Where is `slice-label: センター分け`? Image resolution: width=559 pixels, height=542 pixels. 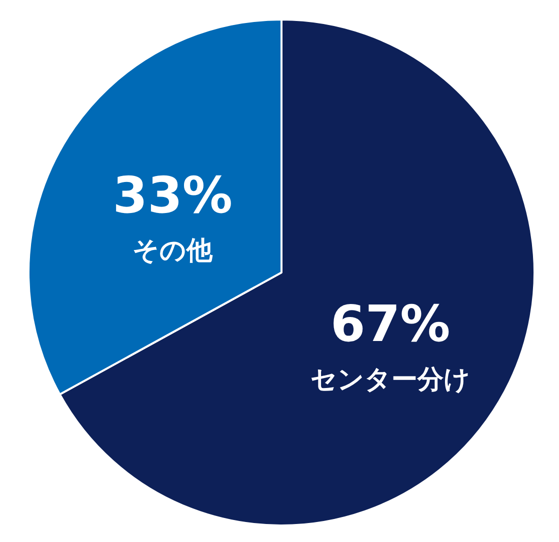 slice-label: センター分け is located at coordinates (390, 379).